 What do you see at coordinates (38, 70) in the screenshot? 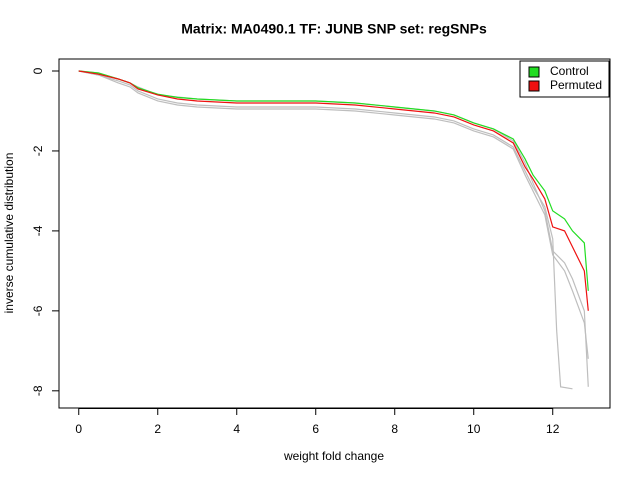
I see `y-tick-label: 0` at bounding box center [38, 70].